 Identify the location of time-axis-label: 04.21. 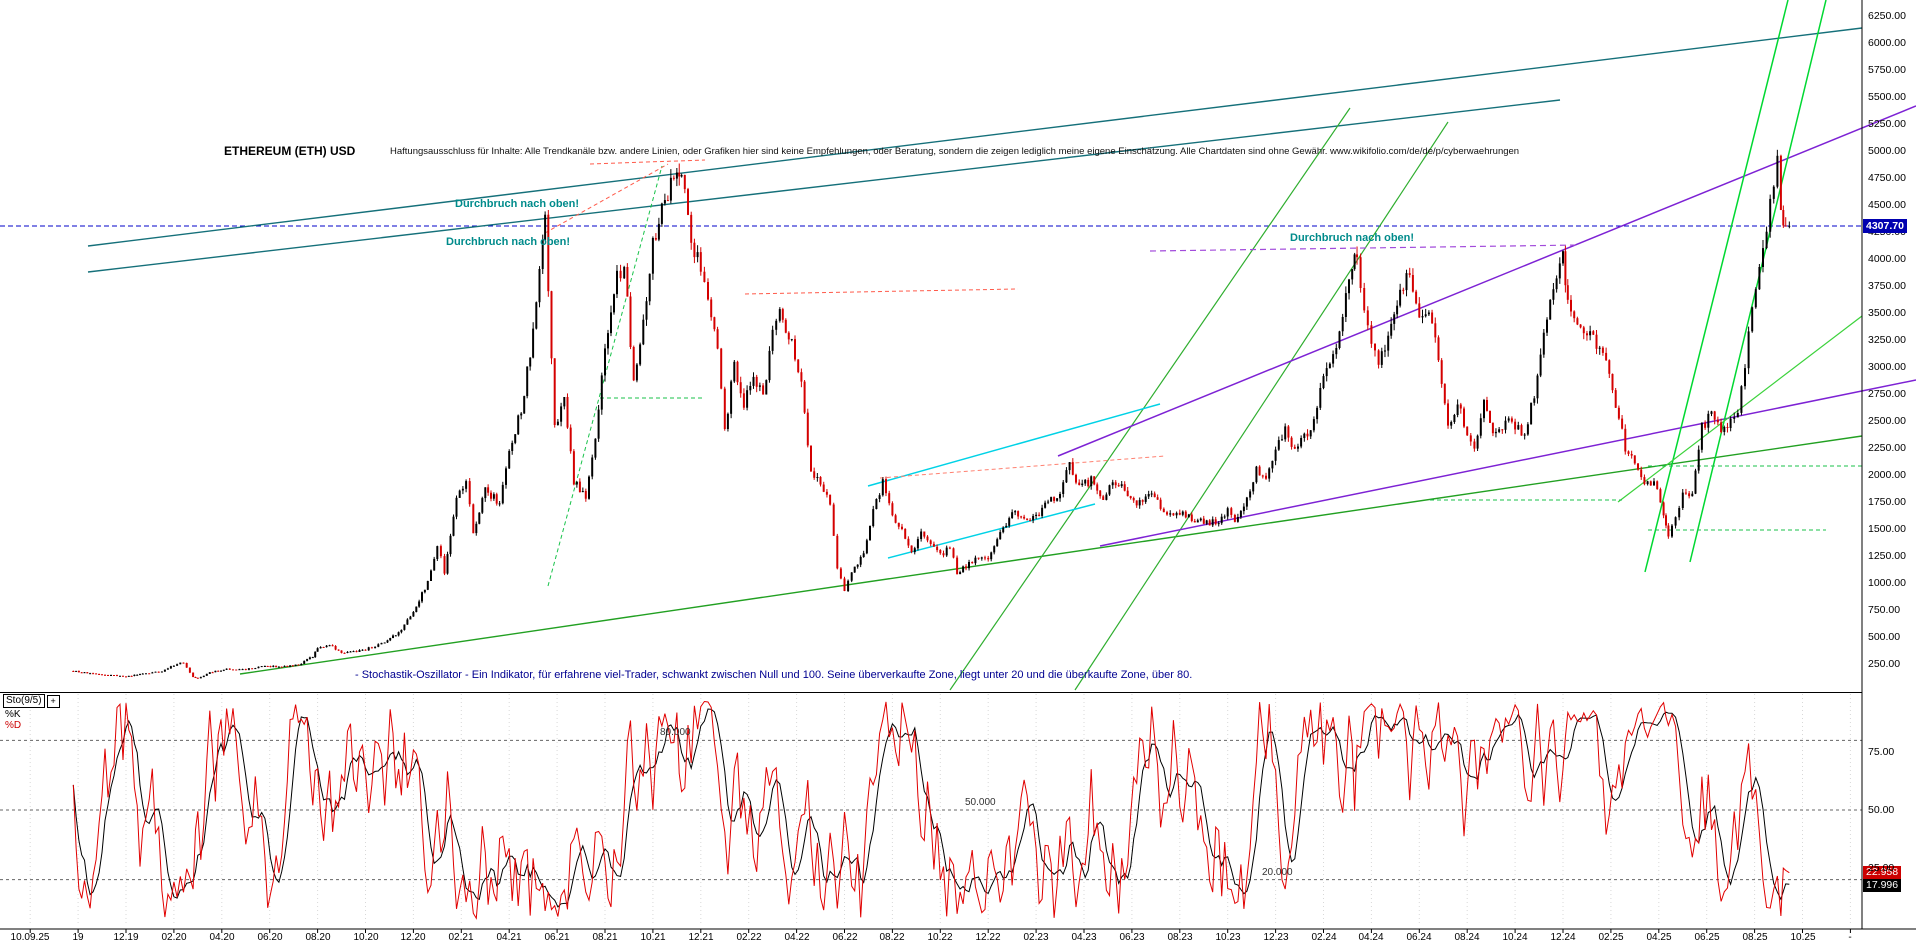
(509, 937).